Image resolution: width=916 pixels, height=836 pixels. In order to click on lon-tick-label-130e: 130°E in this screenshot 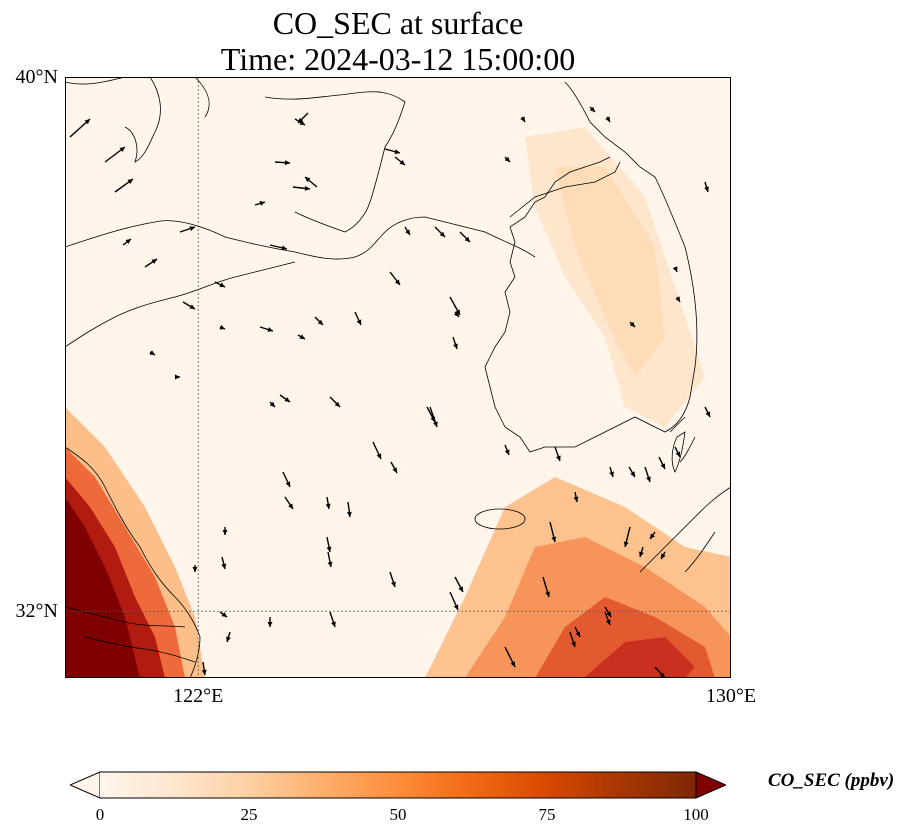, I will do `click(731, 696)`.